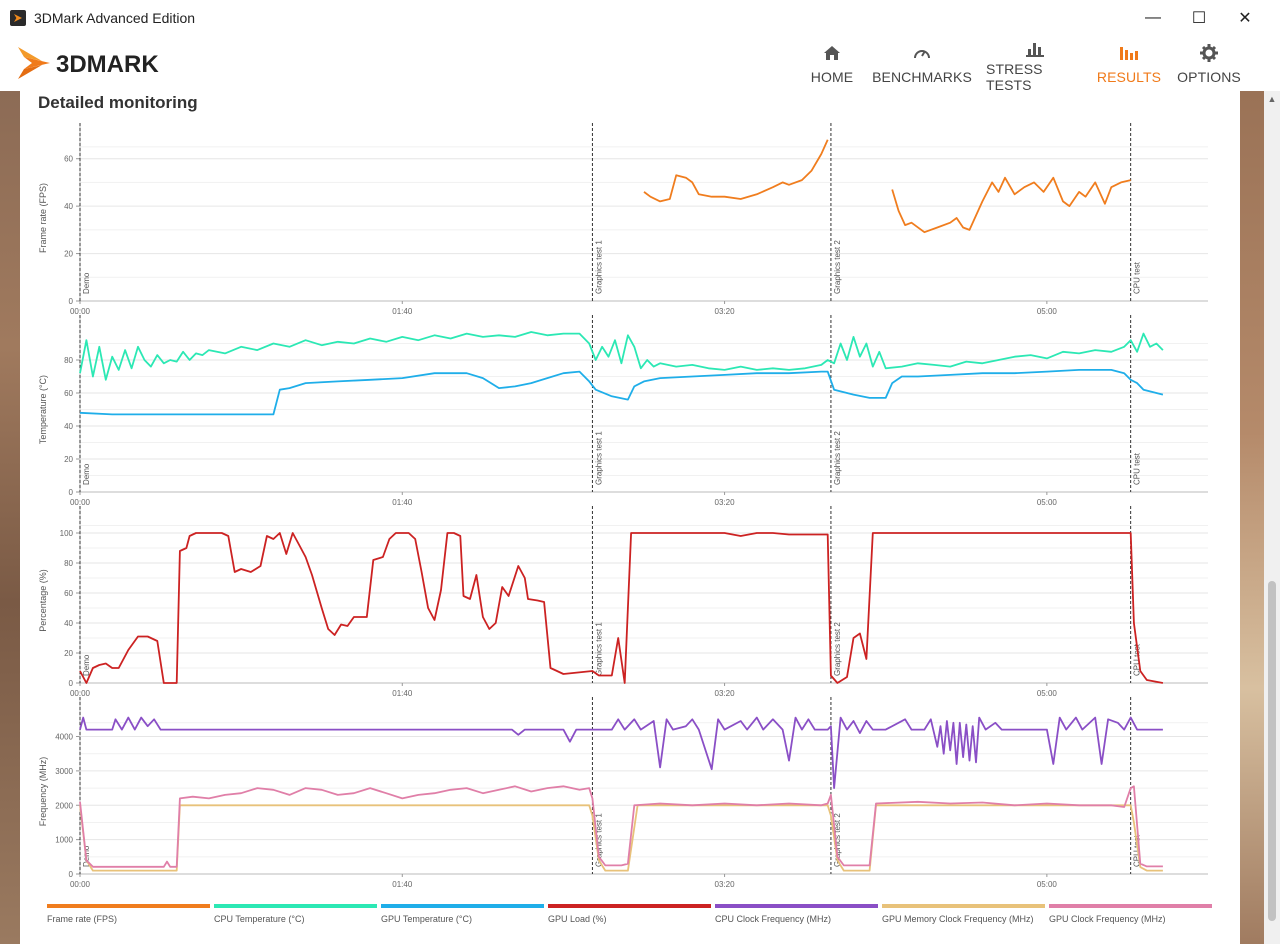  Describe the element at coordinates (64, 737) in the screenshot. I see `y-tick-label: 4000` at that location.